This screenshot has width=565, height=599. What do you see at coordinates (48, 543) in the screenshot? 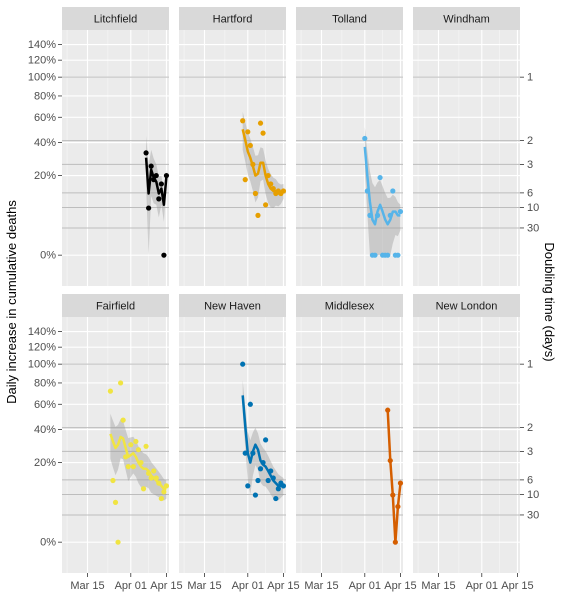
I see `y-tick-label: 0%` at bounding box center [48, 543].